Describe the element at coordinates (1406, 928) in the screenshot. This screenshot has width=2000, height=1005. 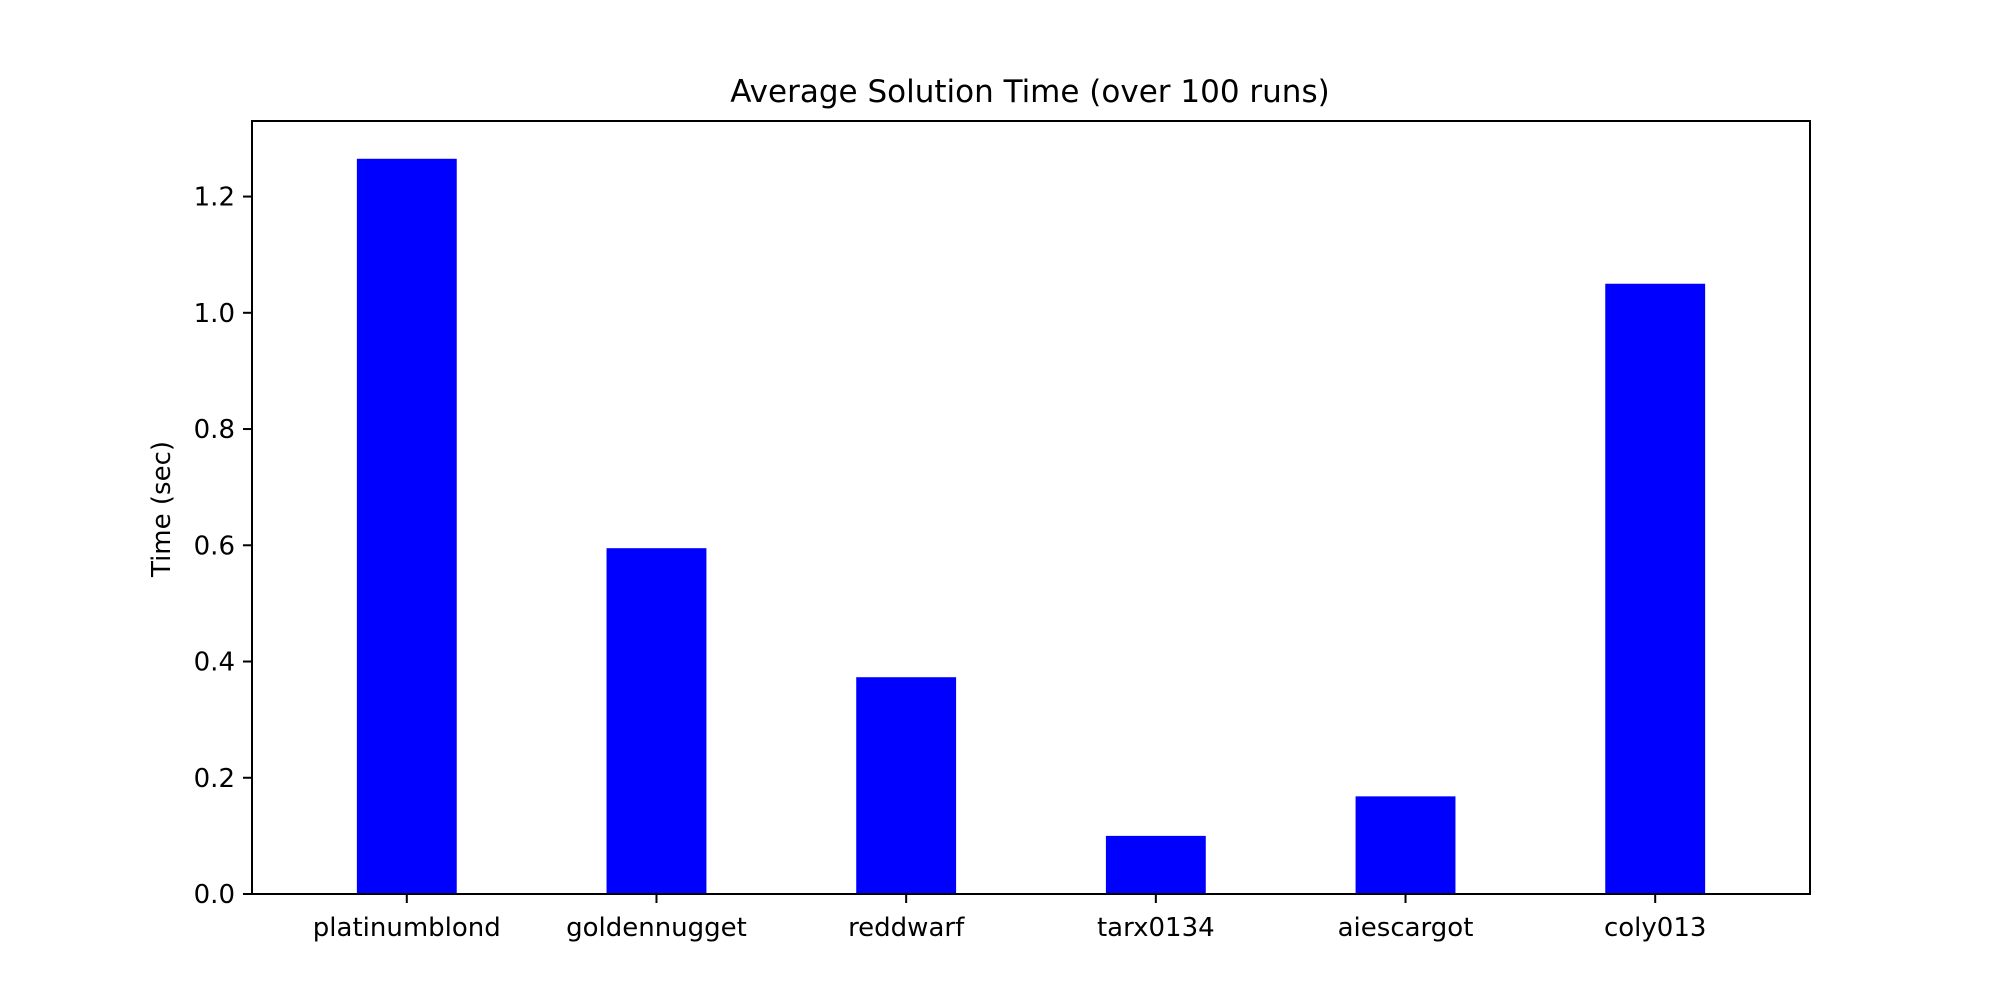
I see `x-tick-label: aiescargot` at that location.